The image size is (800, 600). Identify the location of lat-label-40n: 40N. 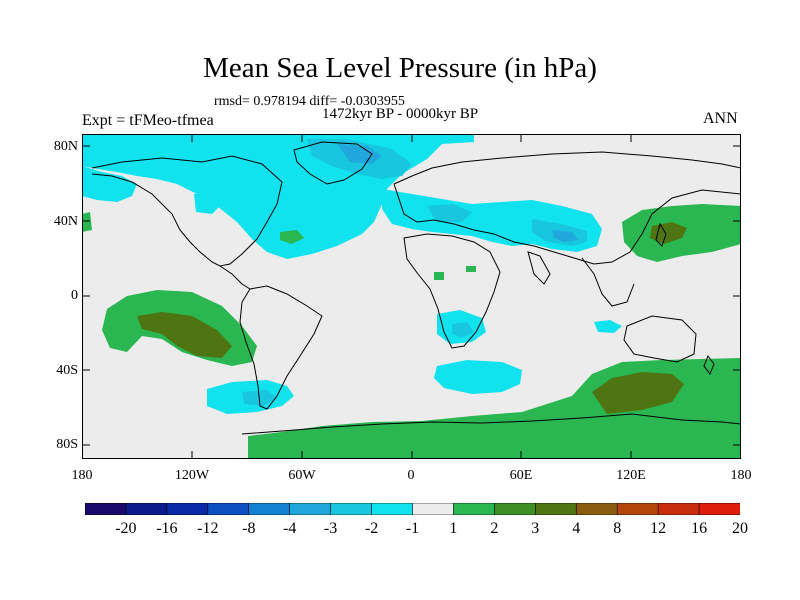
(65, 221).